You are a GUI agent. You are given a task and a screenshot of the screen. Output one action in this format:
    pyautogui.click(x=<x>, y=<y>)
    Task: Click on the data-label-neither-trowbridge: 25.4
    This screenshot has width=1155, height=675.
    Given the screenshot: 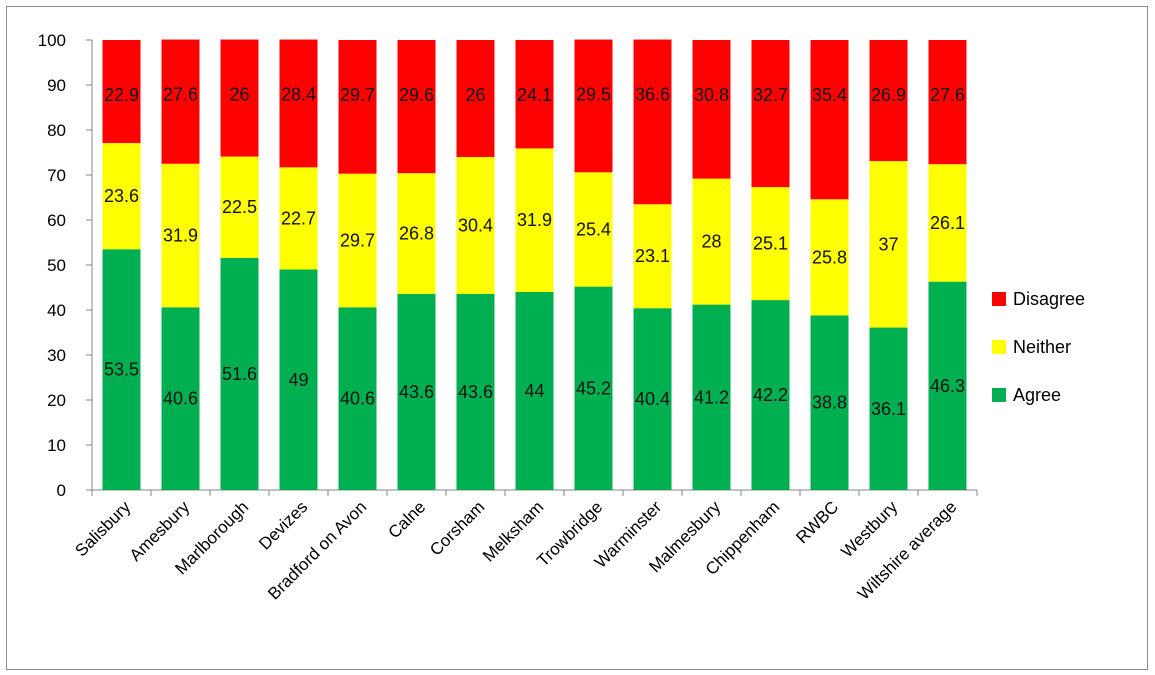 What is the action you would take?
    pyautogui.click(x=593, y=229)
    